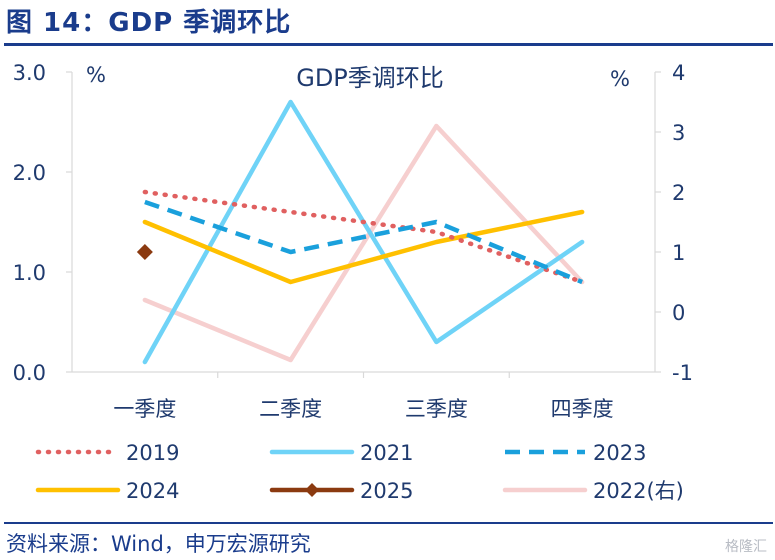 The image size is (775, 560). What do you see at coordinates (678, 133) in the screenshot?
I see `y-right-tick-label: 3` at bounding box center [678, 133].